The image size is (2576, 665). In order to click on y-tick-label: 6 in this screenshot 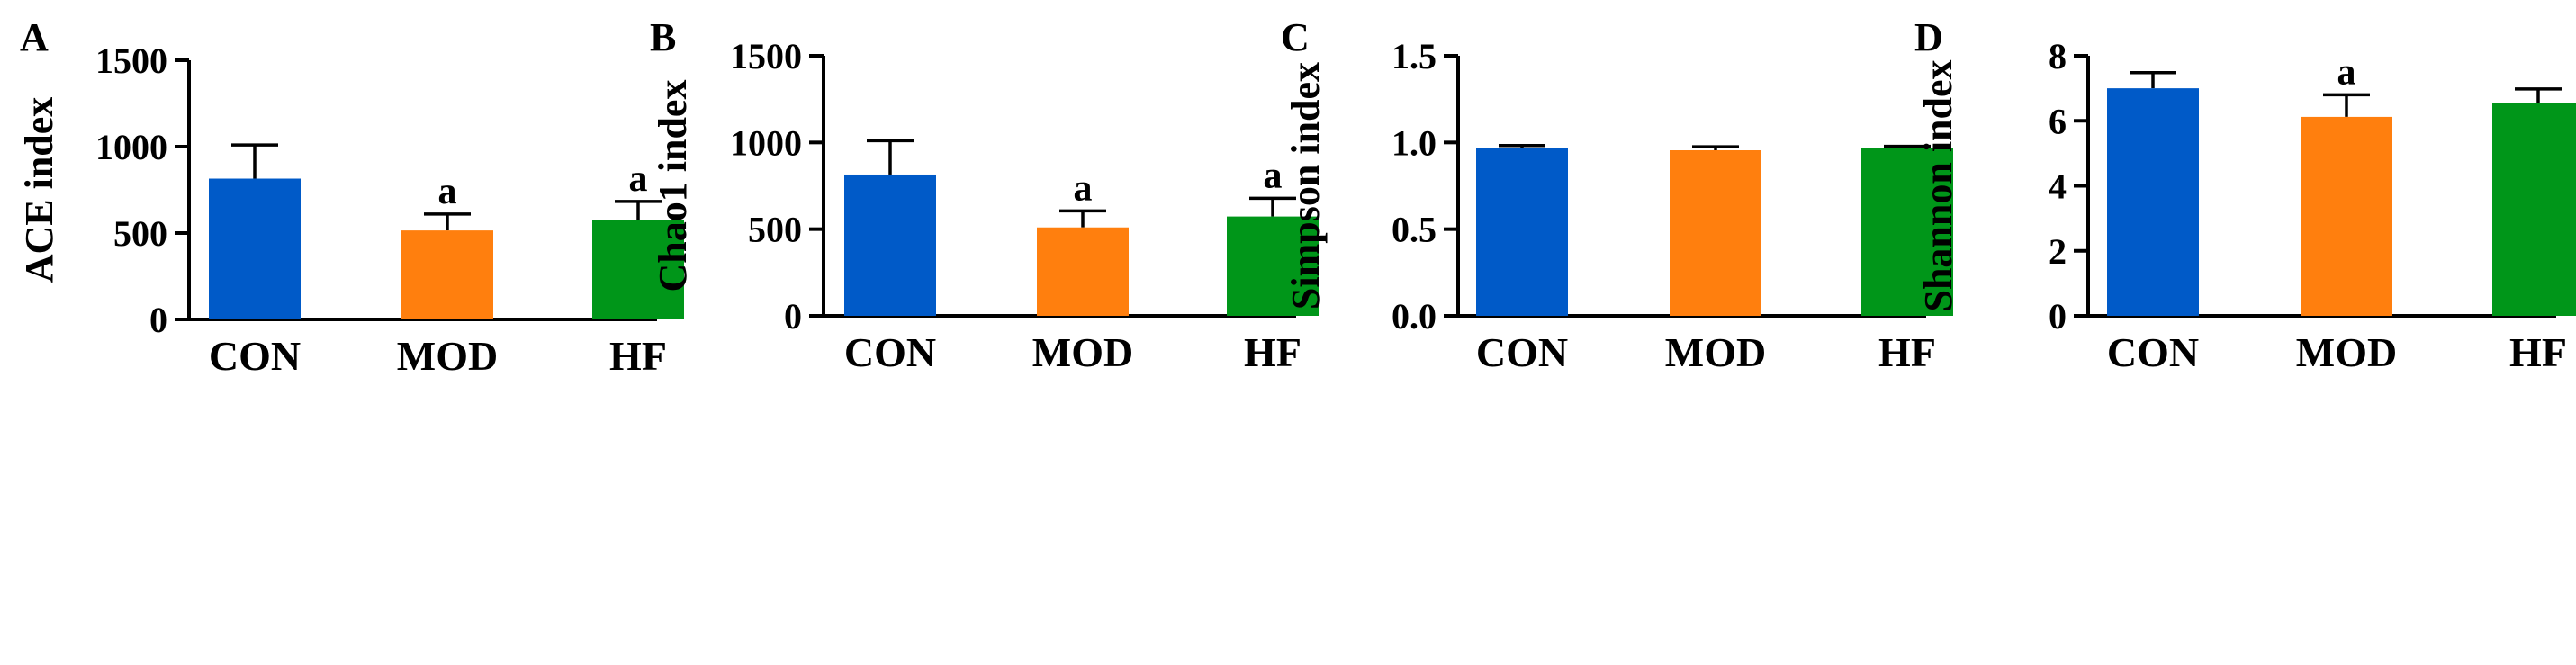, I will do `click(2058, 121)`.